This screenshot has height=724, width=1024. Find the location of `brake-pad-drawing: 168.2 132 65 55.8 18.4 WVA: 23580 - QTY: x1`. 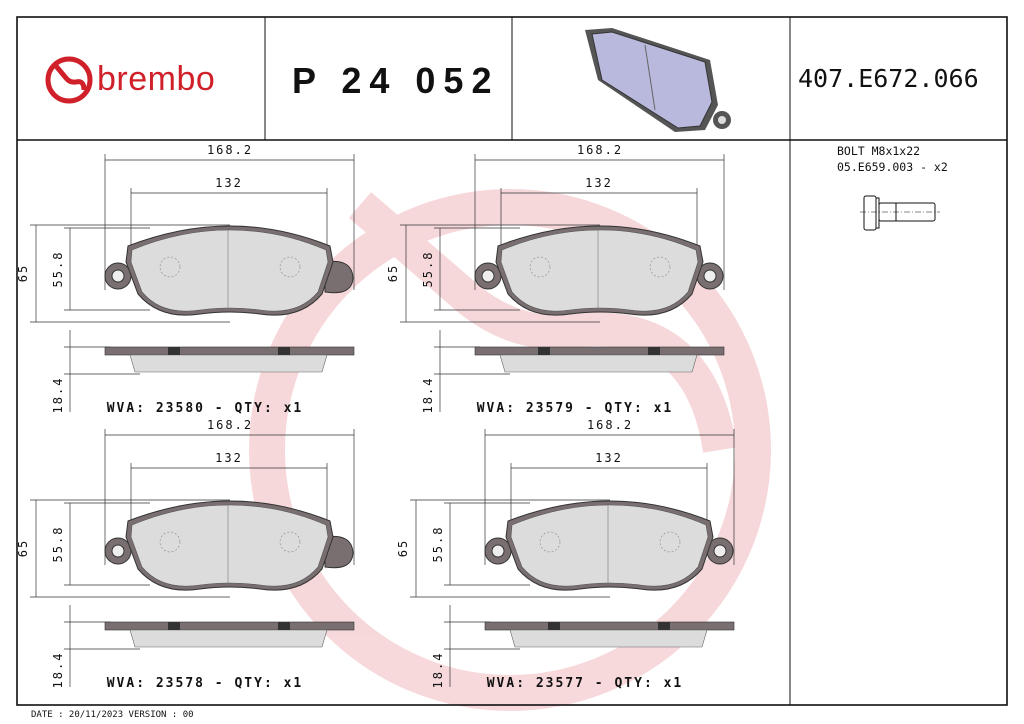

brake-pad-drawing: 168.2 132 65 55.8 18.4 WVA: 23580 - QTY: x1 is located at coordinates (185, 279).